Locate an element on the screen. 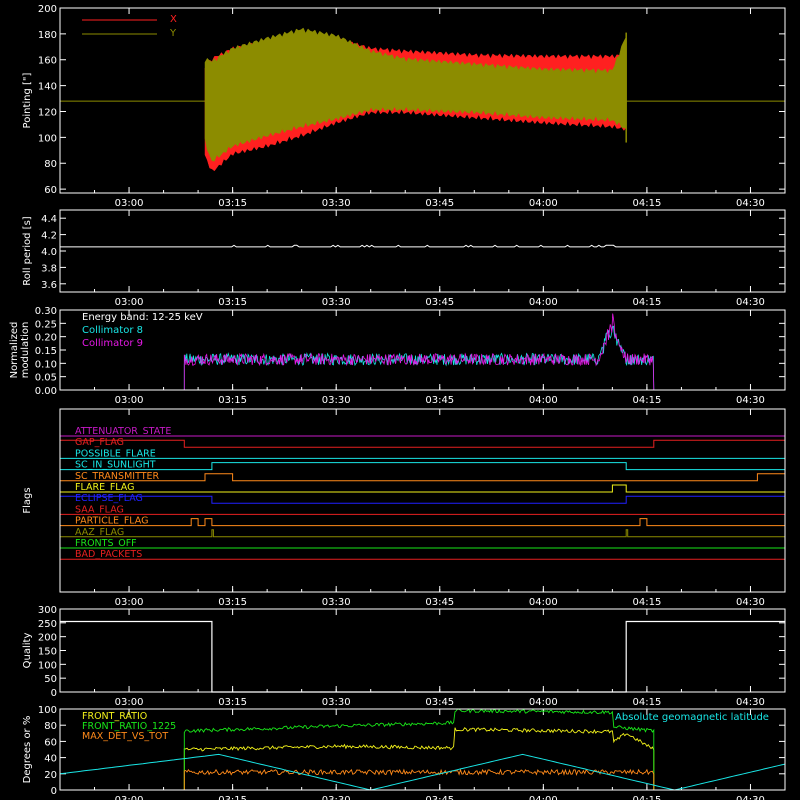 Image resolution: width=800 pixels, height=800 pixels. y-tick-label: 4.2 is located at coordinates (49, 236).